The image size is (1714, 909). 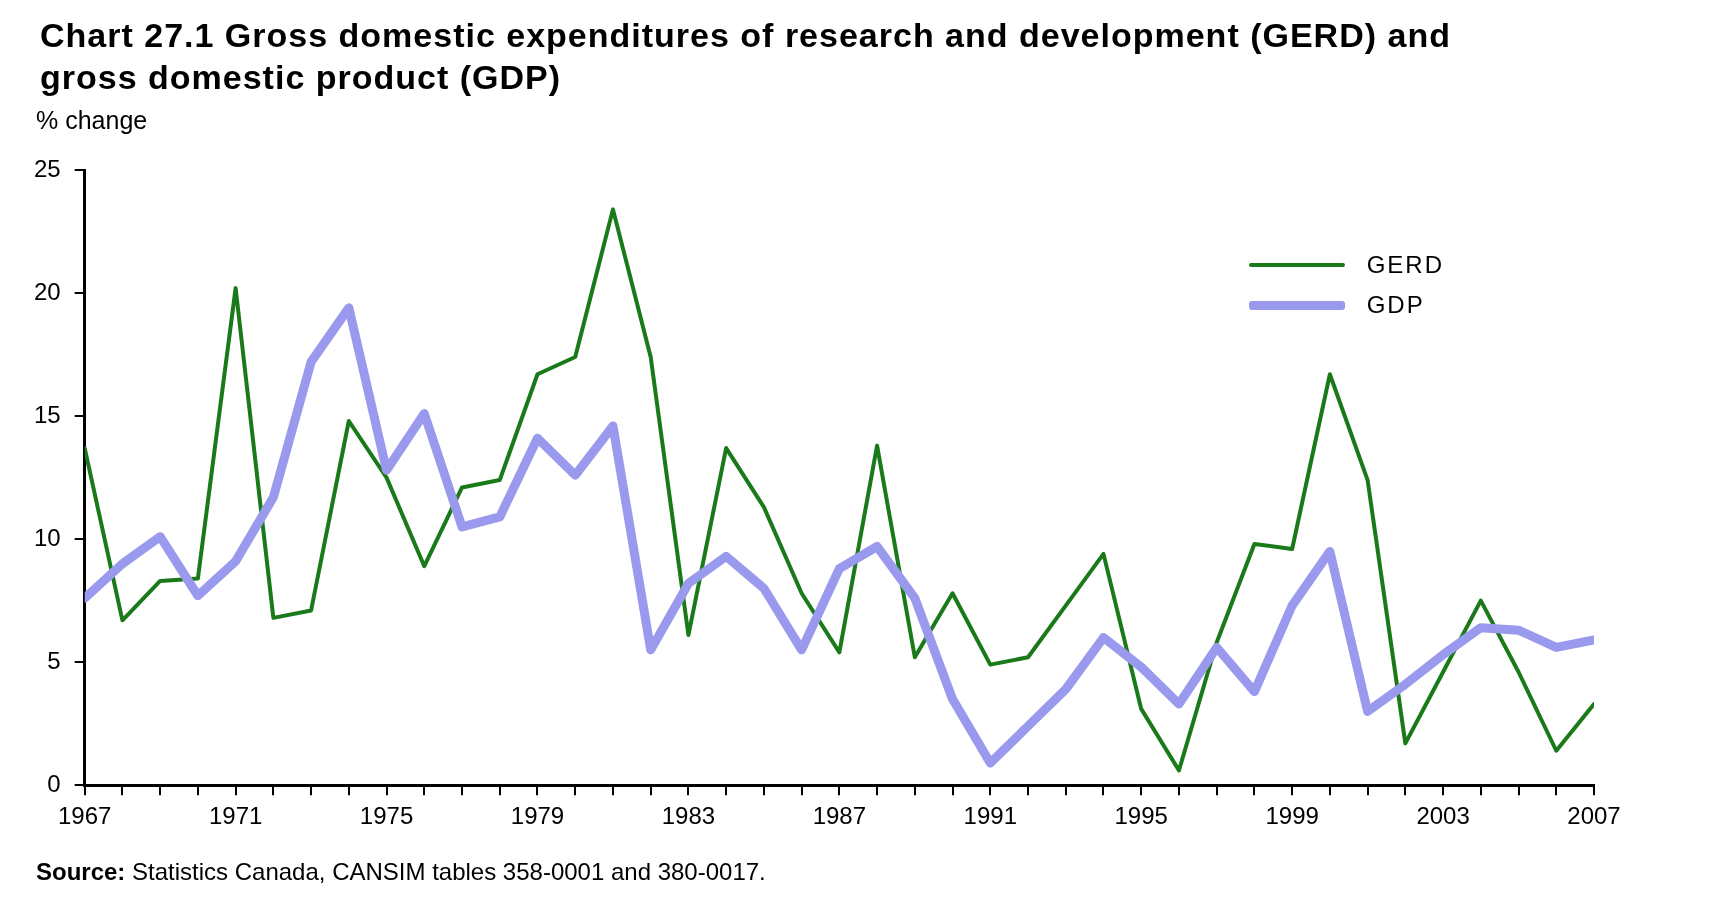 I want to click on x-tick-label: 1967, so click(x=85, y=816).